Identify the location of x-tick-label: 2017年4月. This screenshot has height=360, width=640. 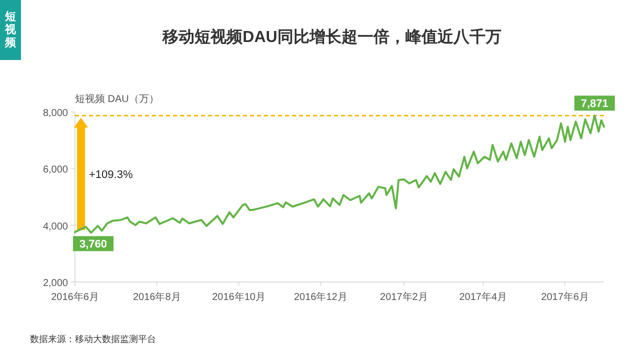
(483, 297).